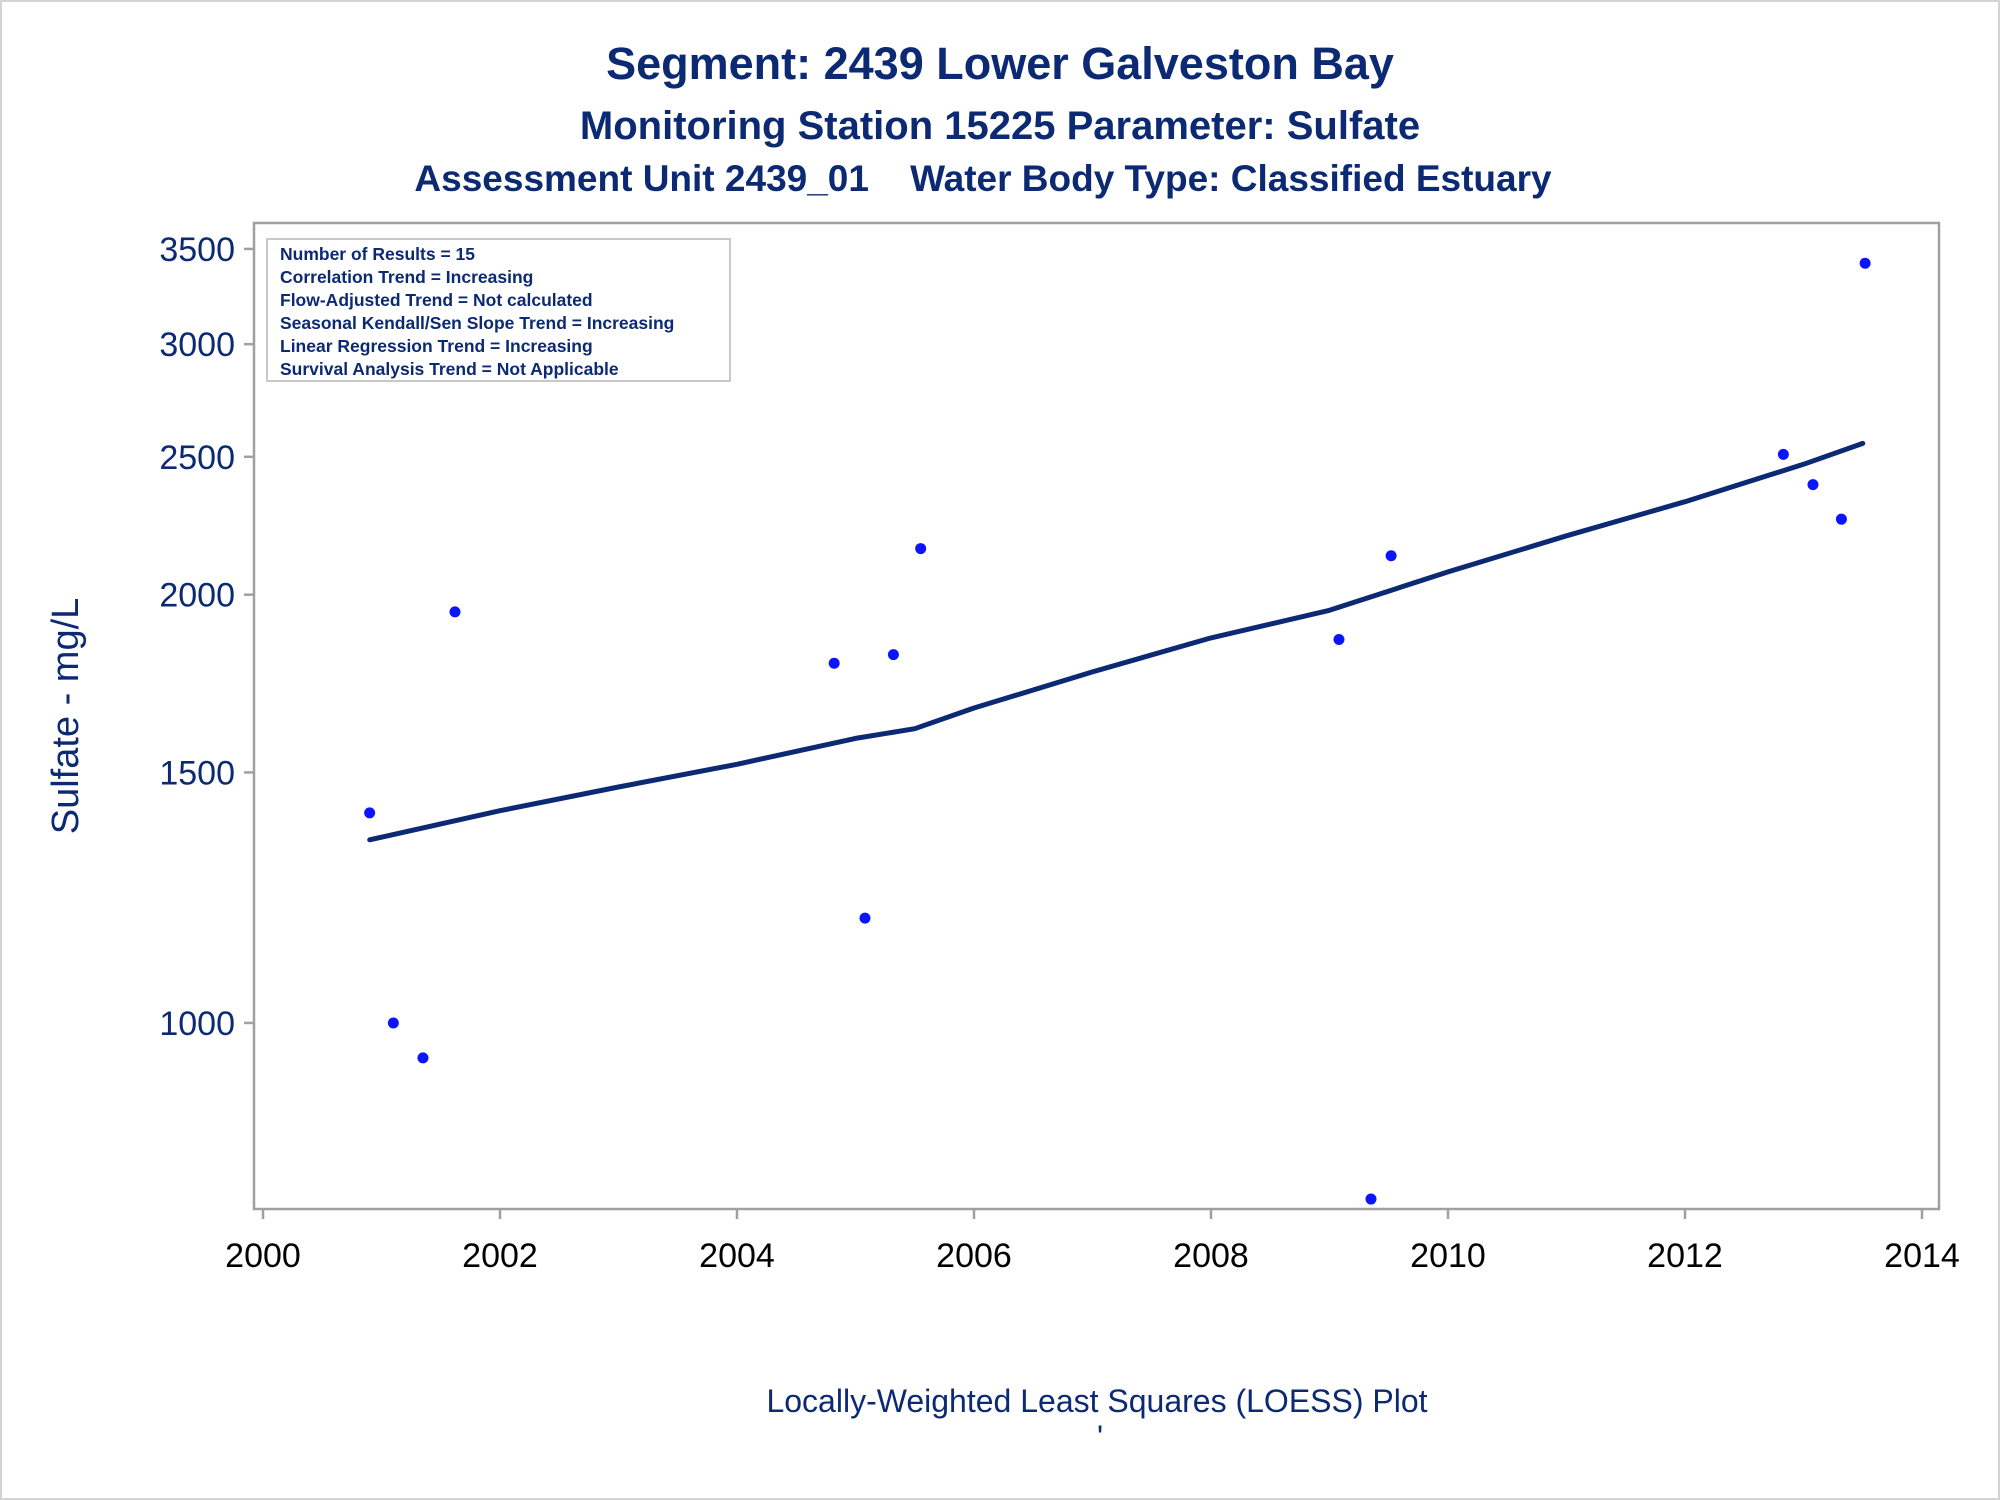 Image resolution: width=2000 pixels, height=1500 pixels. I want to click on y-tick-label: 2000, so click(197, 596).